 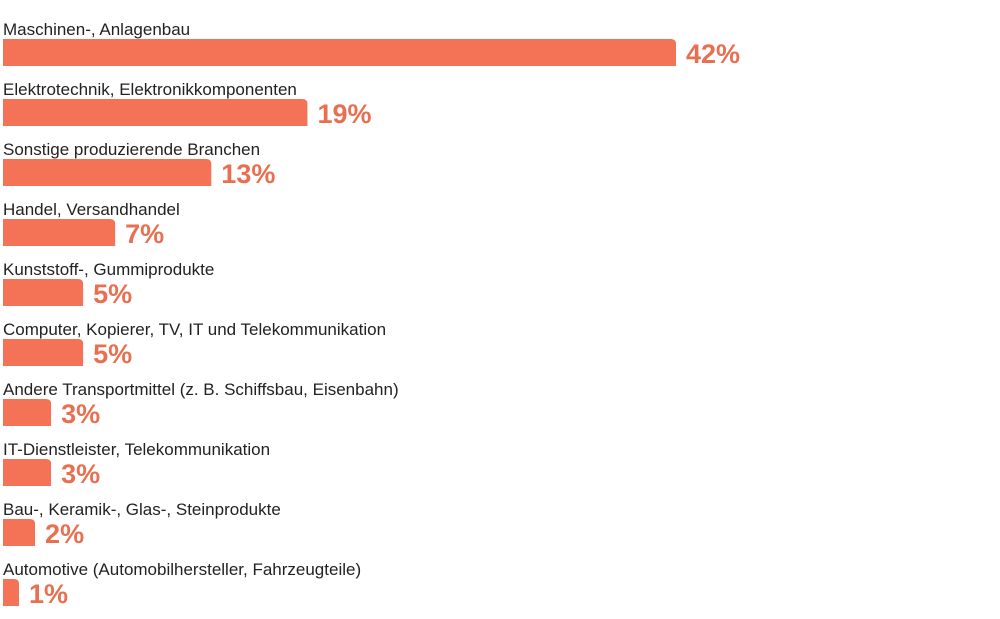 What do you see at coordinates (144, 234) in the screenshot?
I see `value-label: 7%` at bounding box center [144, 234].